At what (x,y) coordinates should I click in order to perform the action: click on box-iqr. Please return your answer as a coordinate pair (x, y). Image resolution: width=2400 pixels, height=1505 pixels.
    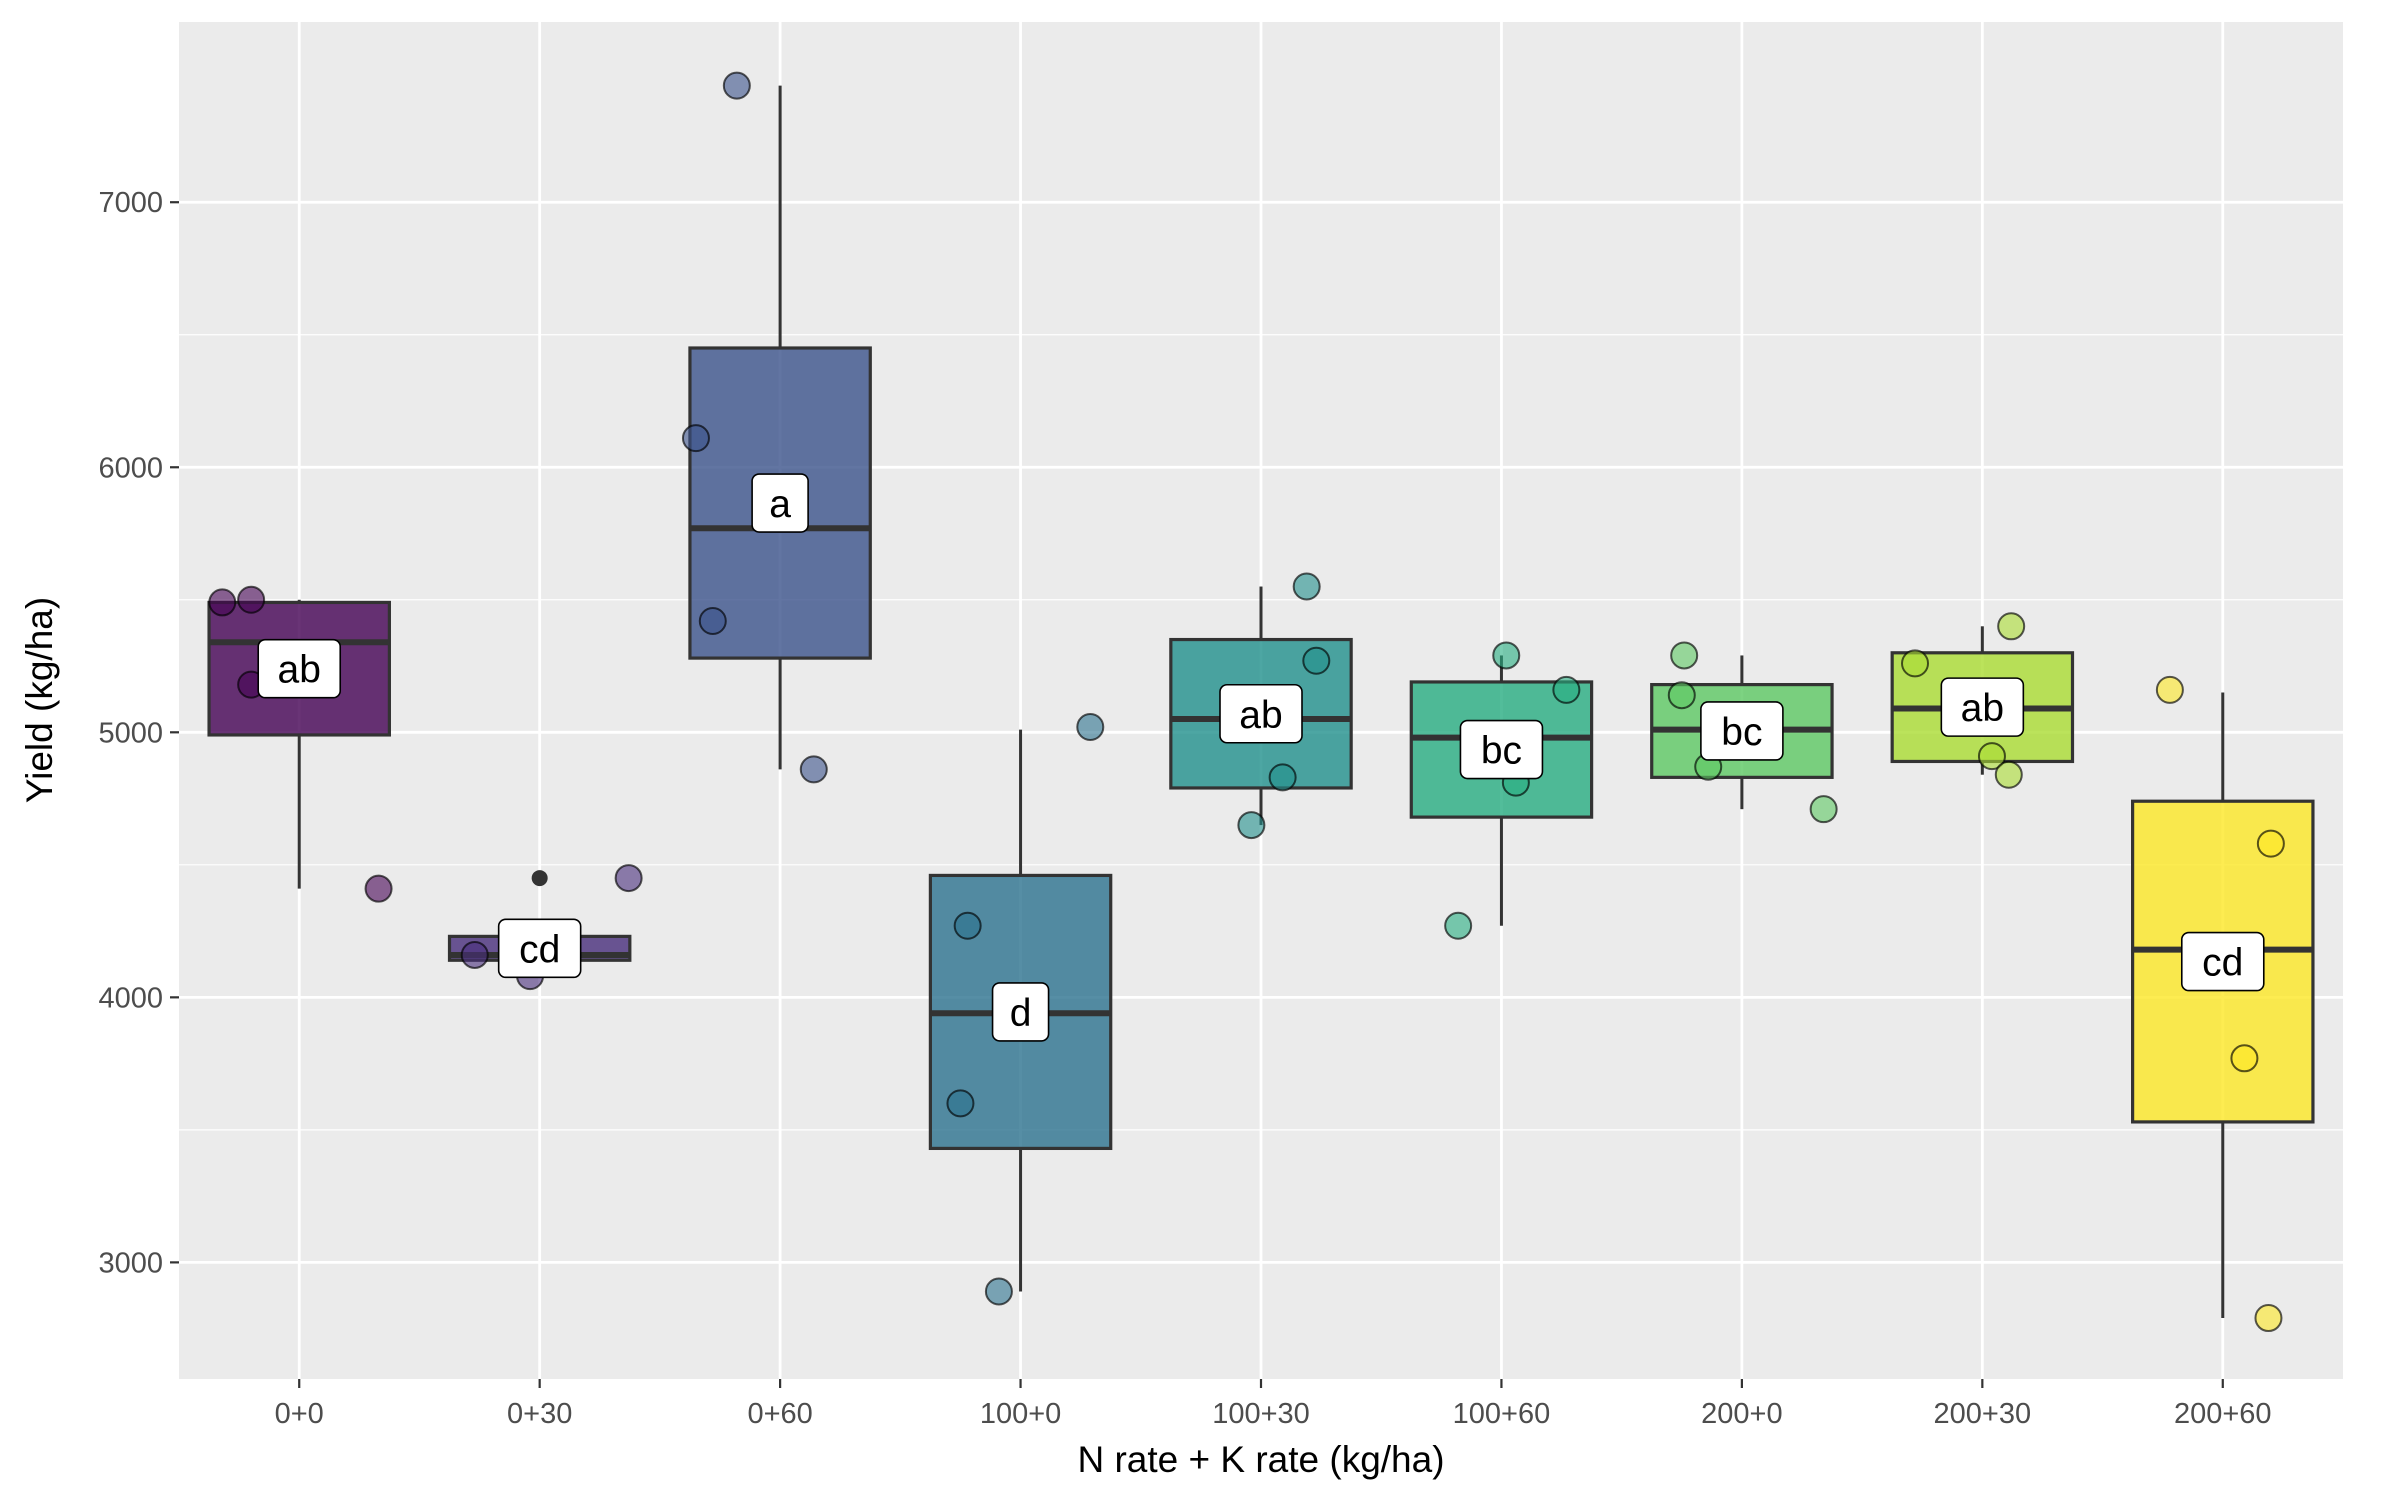
    Looking at the image, I should click on (780, 503).